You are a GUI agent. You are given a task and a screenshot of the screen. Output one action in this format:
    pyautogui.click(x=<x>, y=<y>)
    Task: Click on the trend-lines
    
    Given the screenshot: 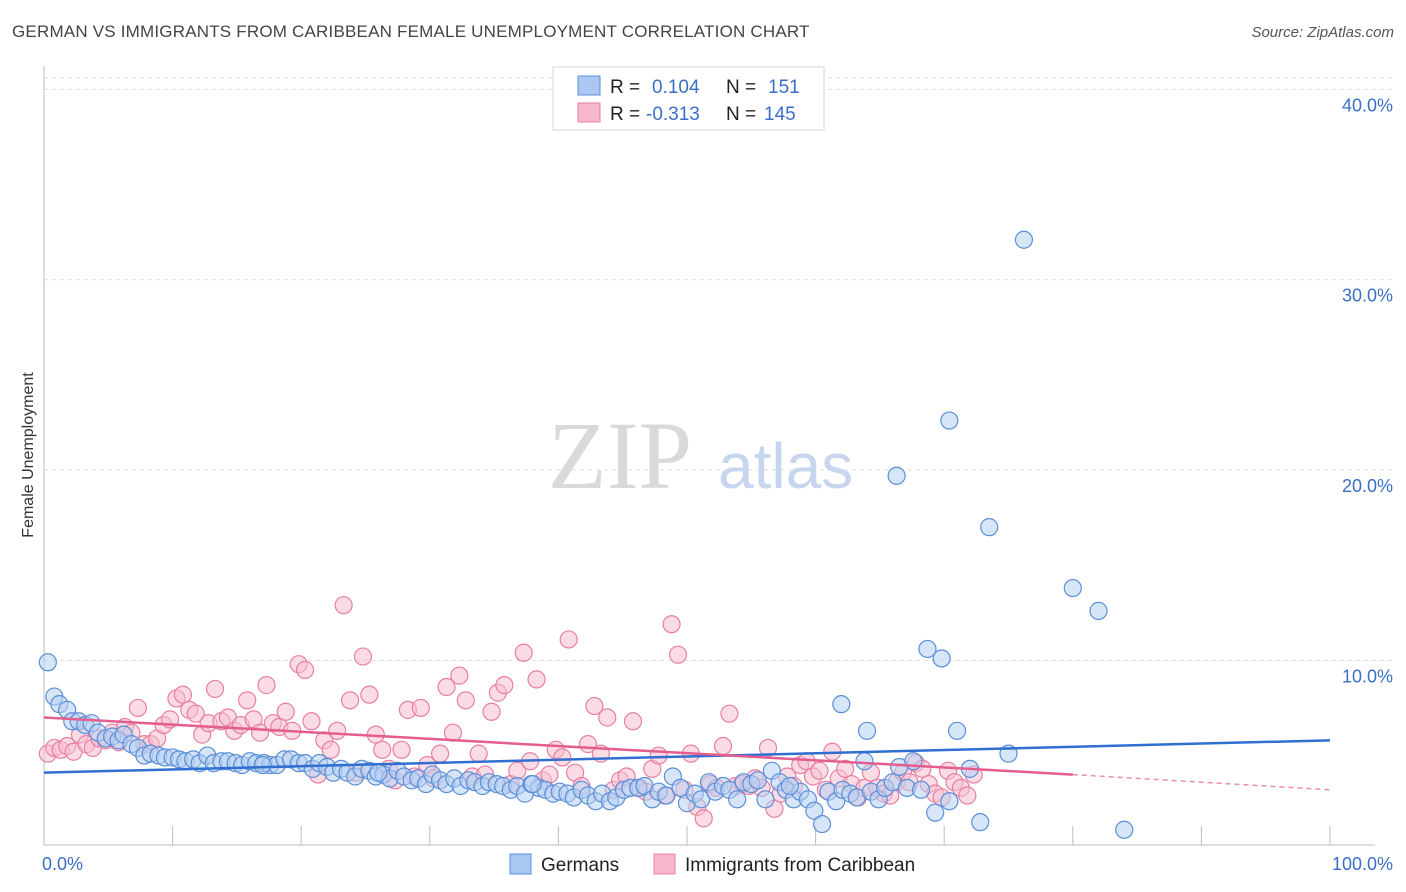 What is the action you would take?
    pyautogui.click(x=687, y=753)
    